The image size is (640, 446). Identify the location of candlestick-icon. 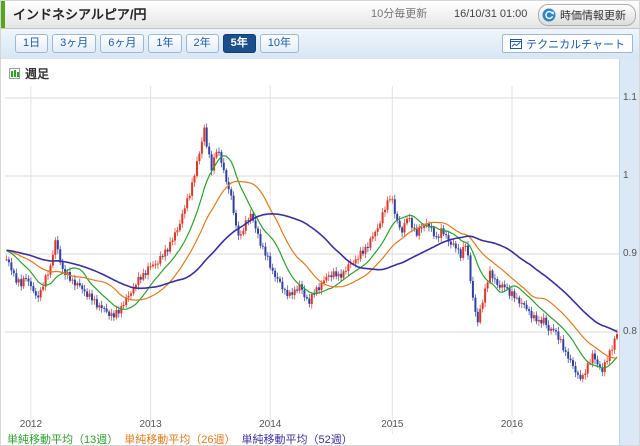
(14, 73).